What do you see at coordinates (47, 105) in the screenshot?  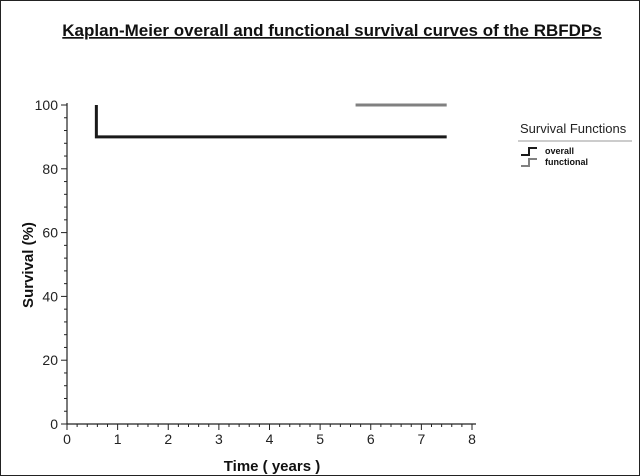 I see `y-tick-label: 100` at bounding box center [47, 105].